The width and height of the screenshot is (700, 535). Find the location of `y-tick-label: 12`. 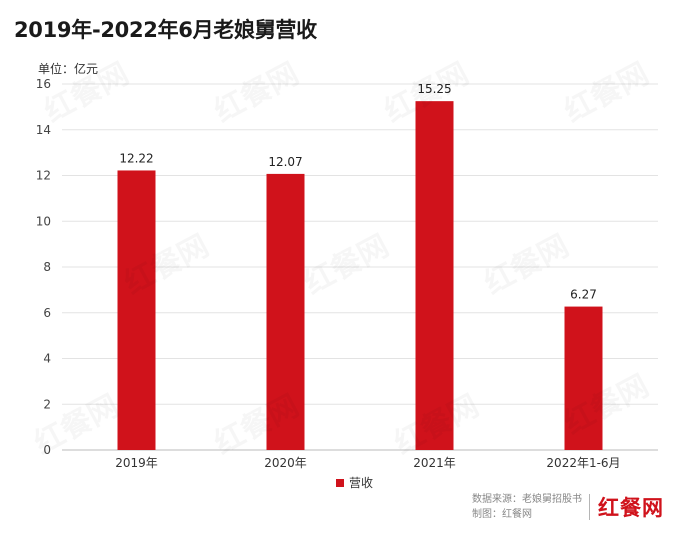

y-tick-label: 12 is located at coordinates (43, 176).